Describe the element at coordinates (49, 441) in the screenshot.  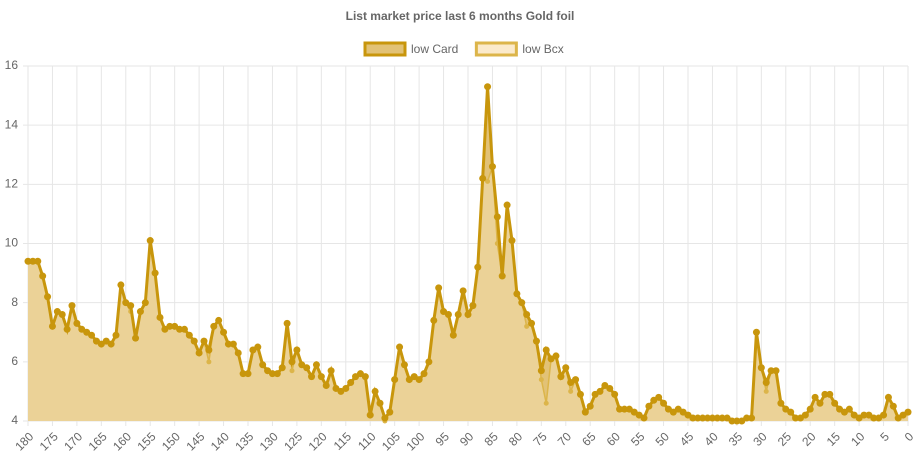
I see `x-tick-label: 175` at that location.